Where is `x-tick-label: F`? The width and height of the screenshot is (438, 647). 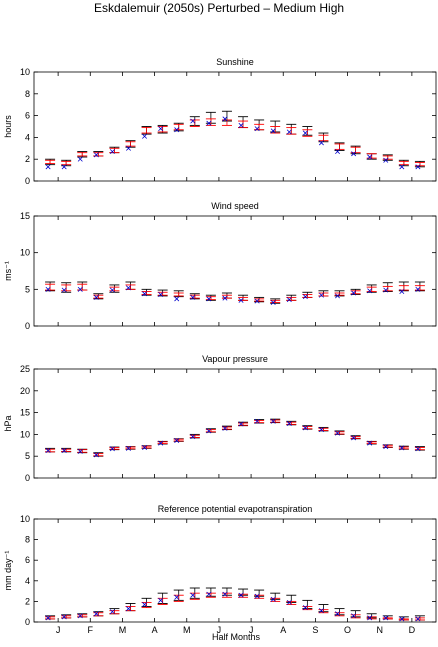 x-tick-label: F is located at coordinates (91, 630).